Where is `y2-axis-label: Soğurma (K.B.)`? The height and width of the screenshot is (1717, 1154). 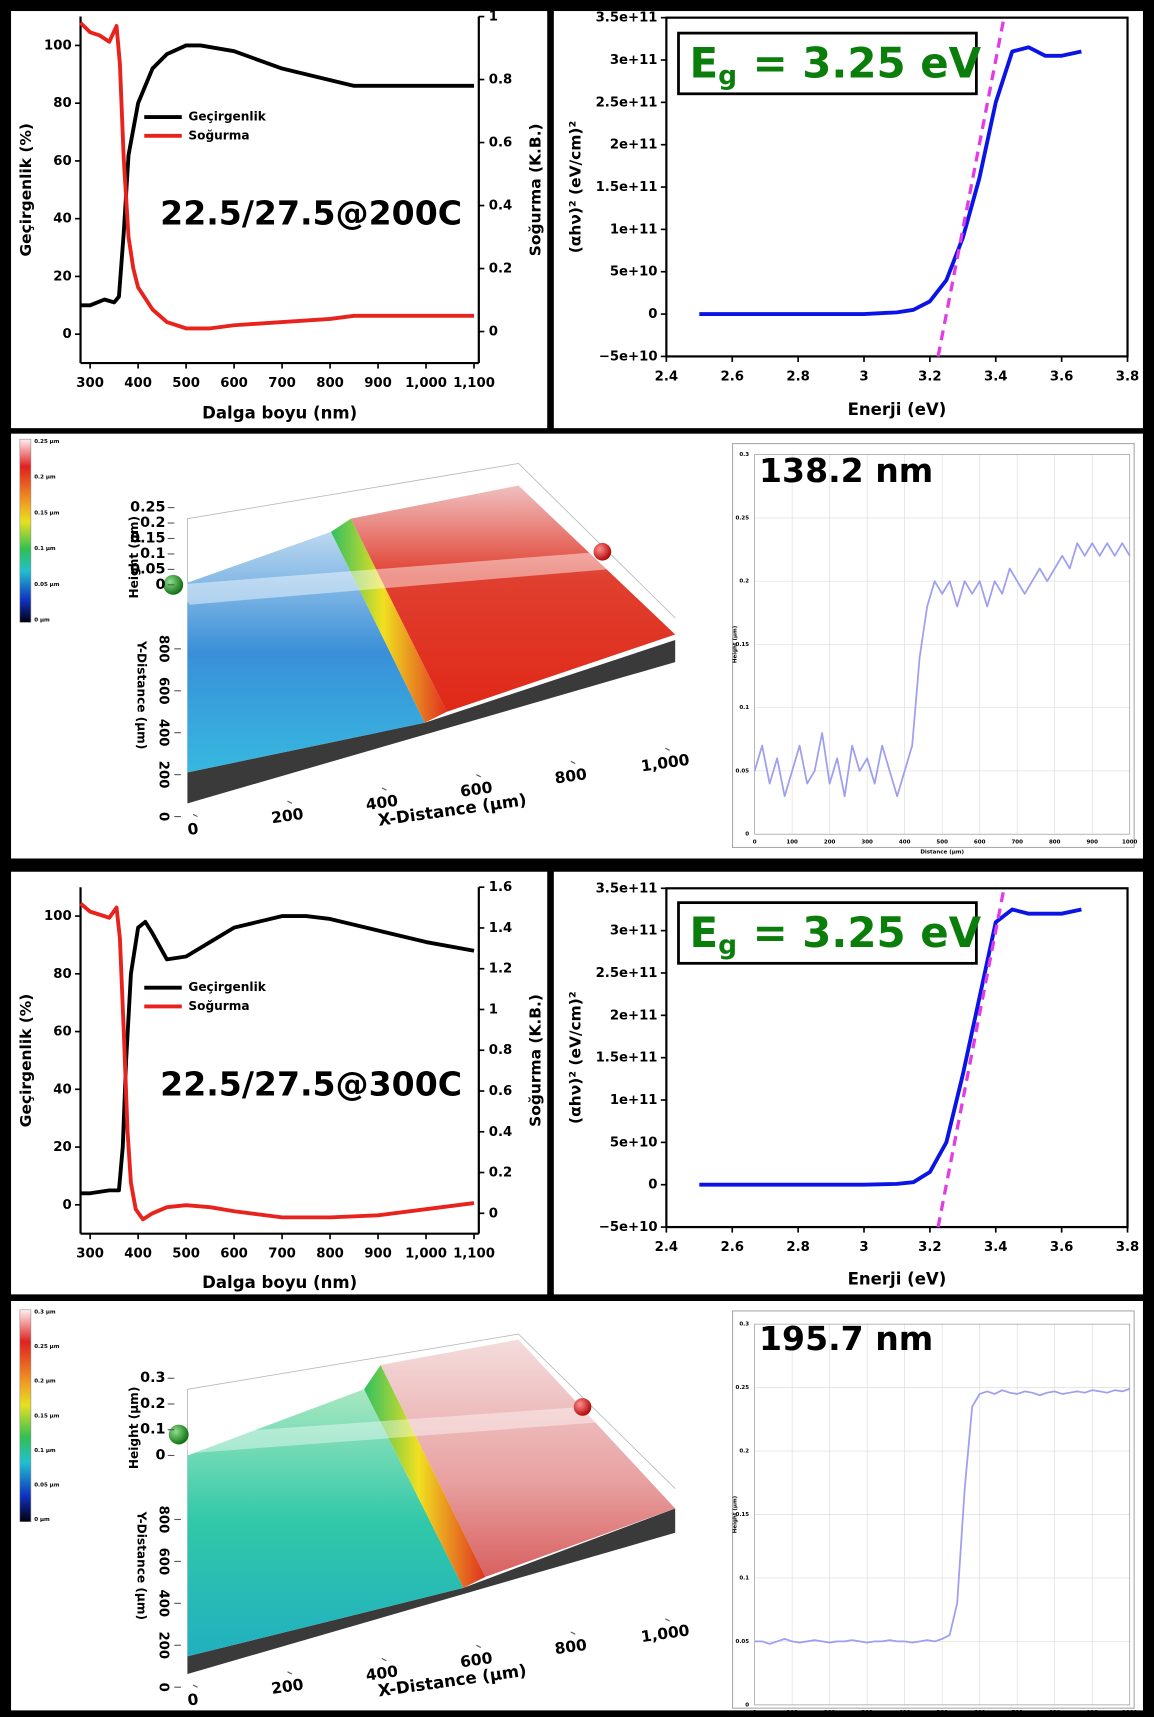 y2-axis-label: Soğurma (K.B.) is located at coordinates (536, 189).